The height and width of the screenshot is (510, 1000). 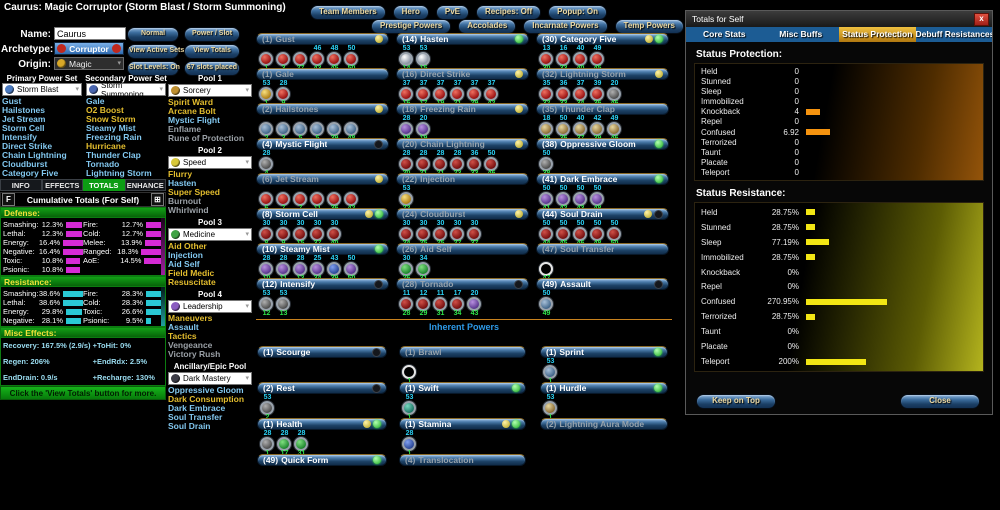 What do you see at coordinates (474, 233) in the screenshot?
I see `enhancement-slot: 3037` at bounding box center [474, 233].